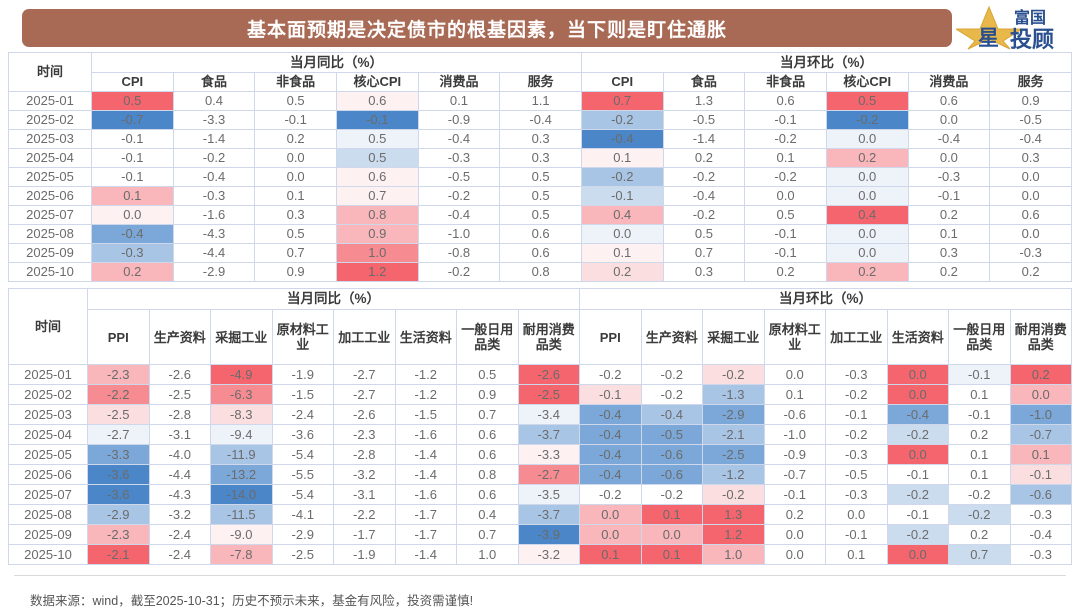 This screenshot has height=609, width=1080. I want to click on ppi-col-5: 生活资料, so click(425, 337).